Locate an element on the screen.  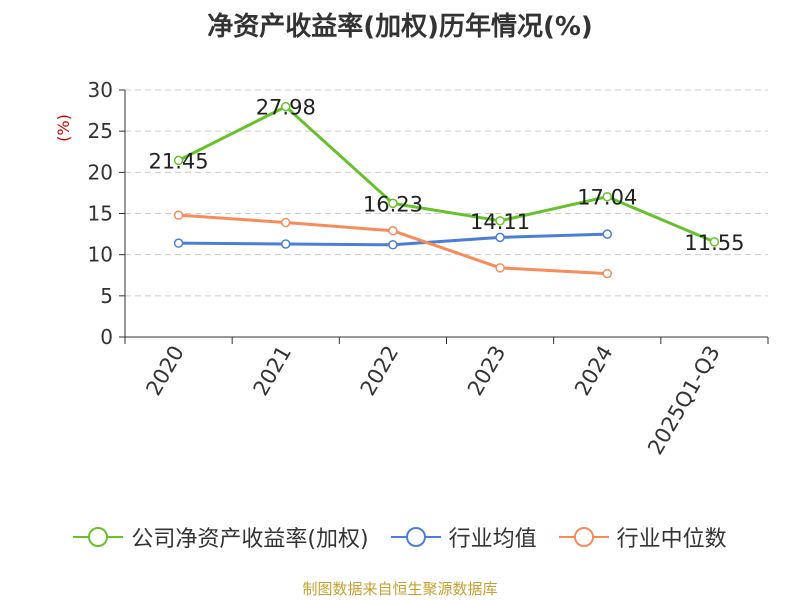
y-tick-label: 0 is located at coordinates (106, 337).